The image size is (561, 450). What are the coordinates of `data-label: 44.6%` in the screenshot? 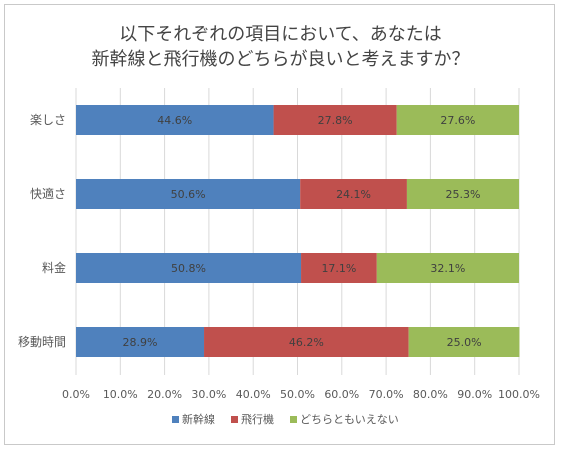 It's located at (174, 120).